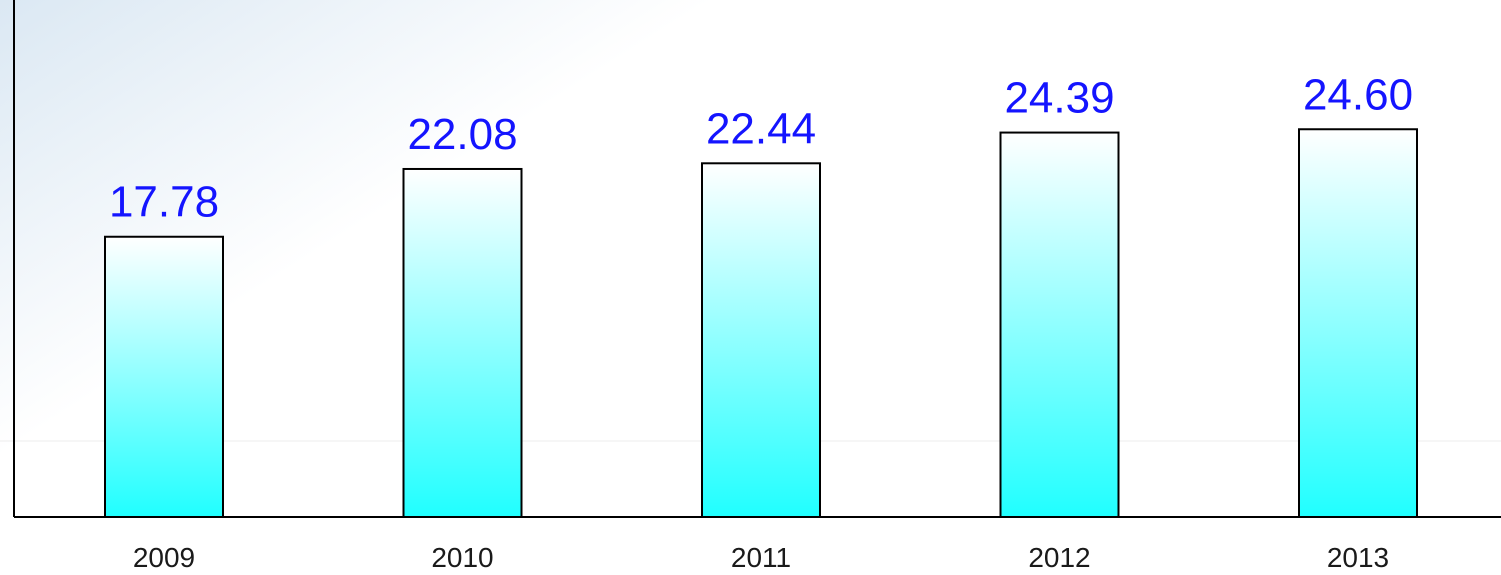 This screenshot has height=575, width=1501. What do you see at coordinates (1059, 557) in the screenshot?
I see `x-tick-label-2012: 2012` at bounding box center [1059, 557].